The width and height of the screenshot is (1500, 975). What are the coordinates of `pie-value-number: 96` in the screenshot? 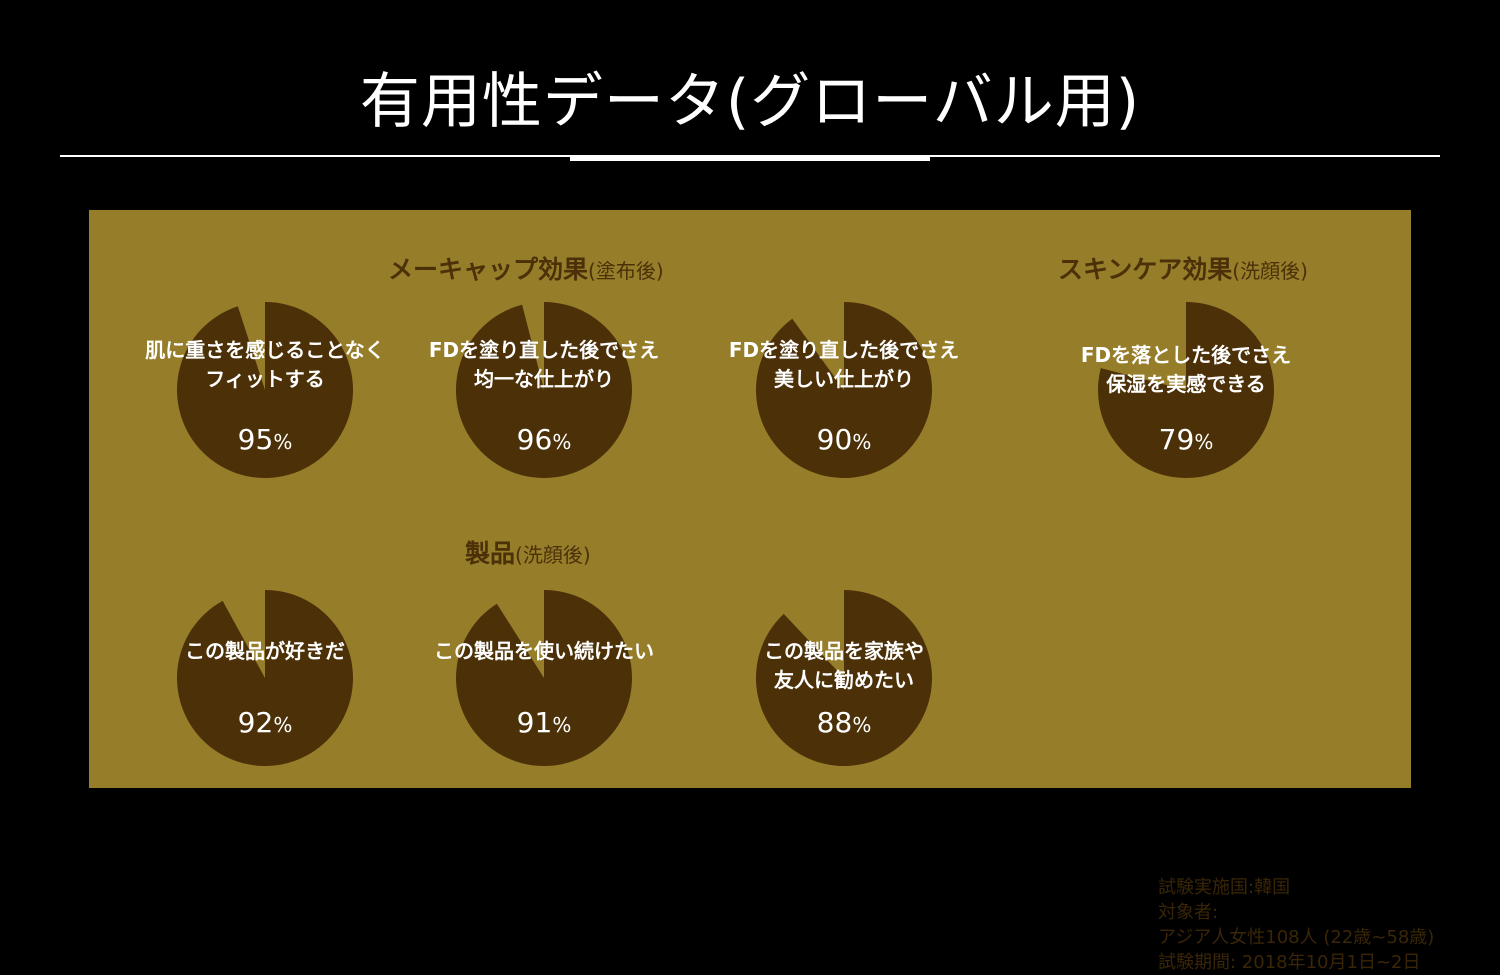 It's located at (534, 439).